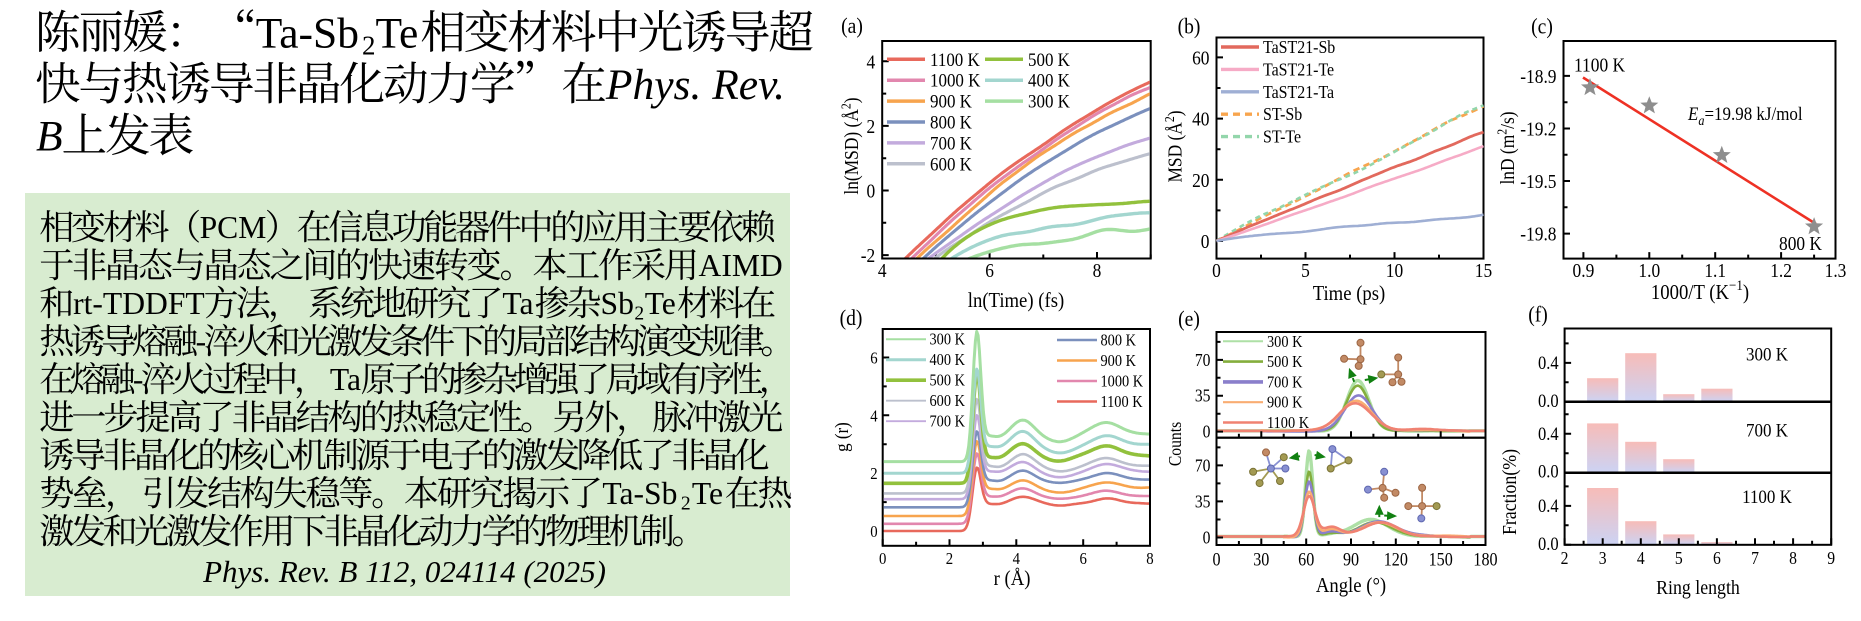 The width and height of the screenshot is (1861, 621). What do you see at coordinates (1441, 559) in the screenshot?
I see `svg-text: 150` at bounding box center [1441, 559].